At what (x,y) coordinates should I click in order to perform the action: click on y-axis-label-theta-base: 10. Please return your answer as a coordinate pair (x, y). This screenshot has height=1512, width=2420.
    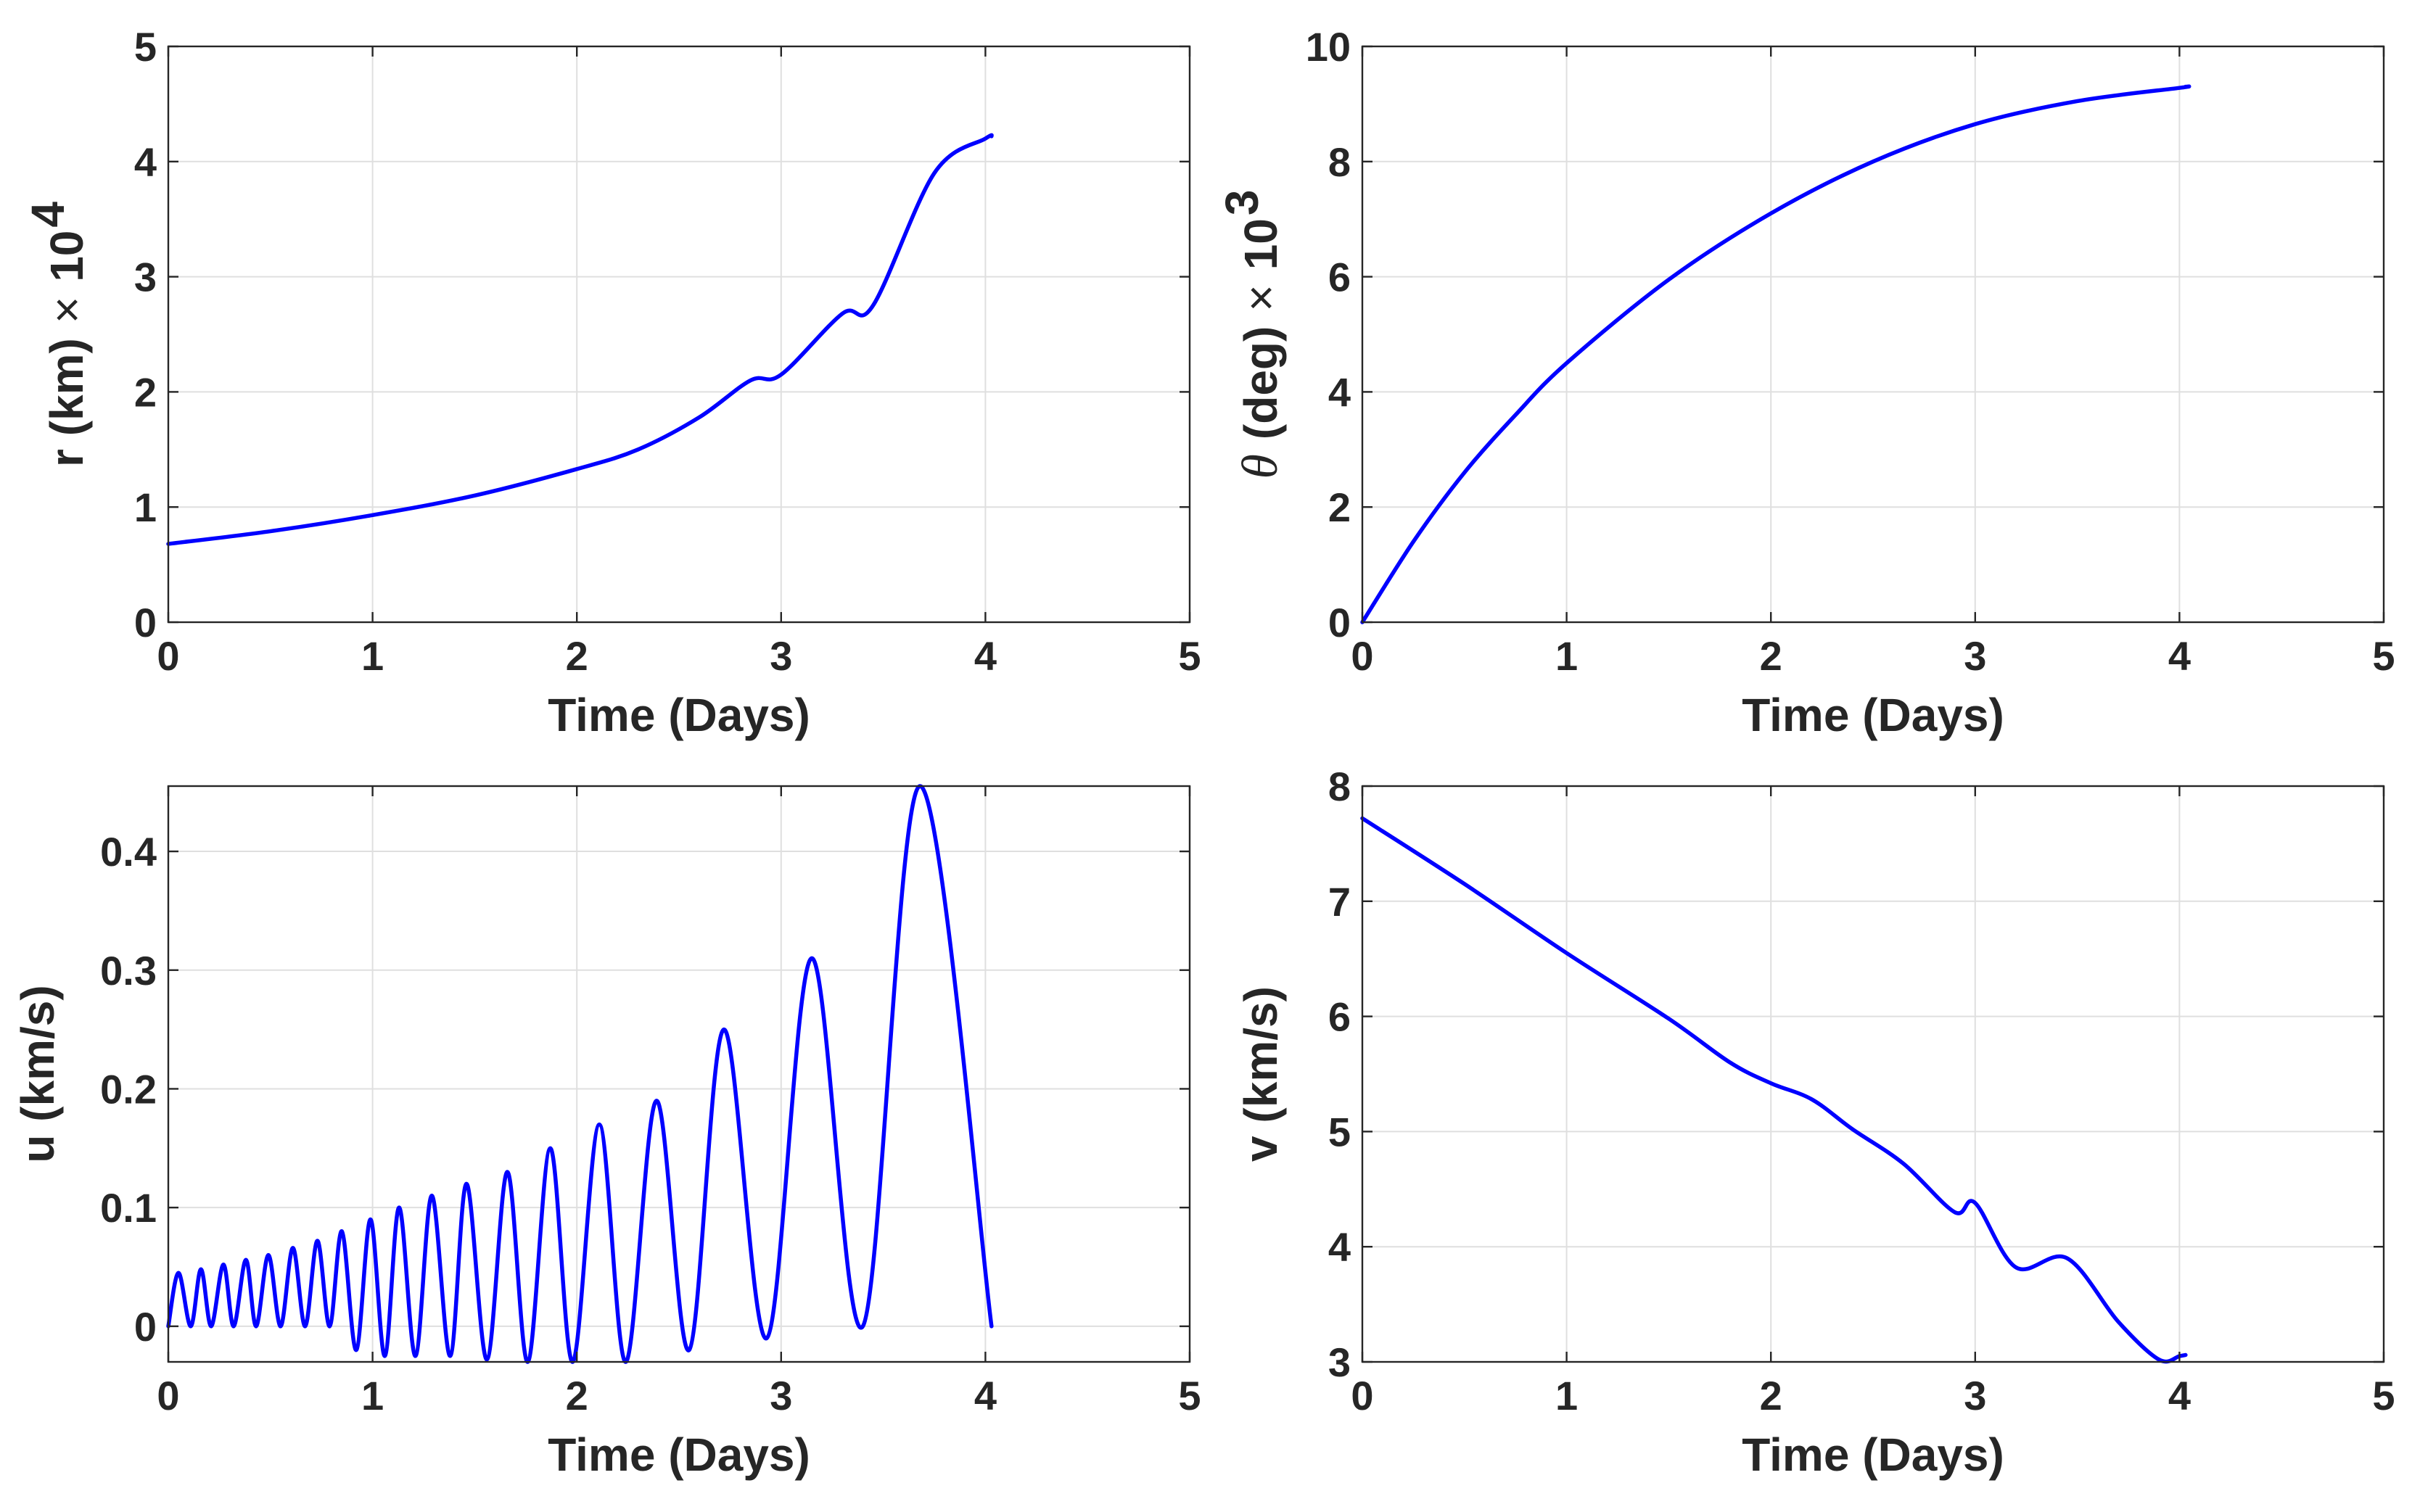
    Looking at the image, I should click on (1261, 244).